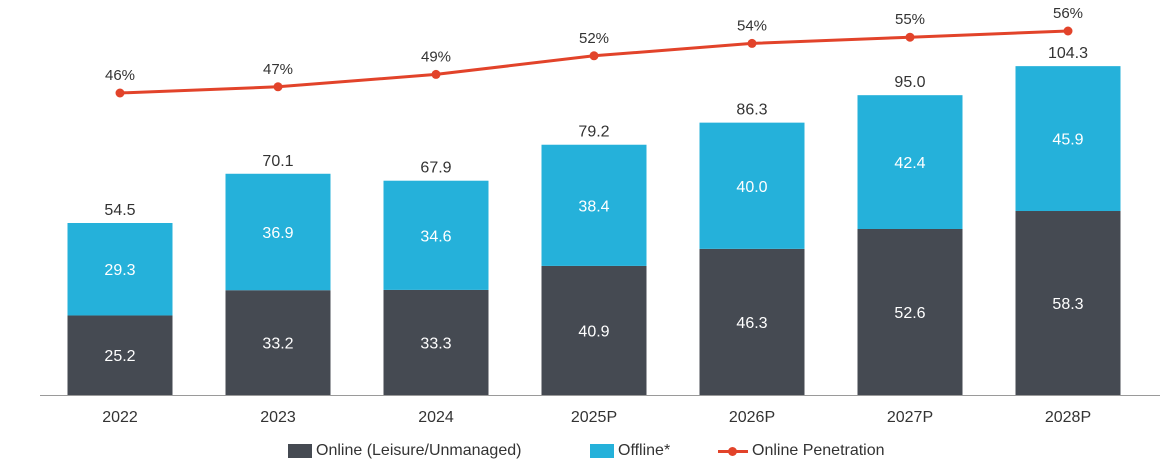 This screenshot has width=1174, height=473. I want to click on bar-online-2026P, so click(752, 321).